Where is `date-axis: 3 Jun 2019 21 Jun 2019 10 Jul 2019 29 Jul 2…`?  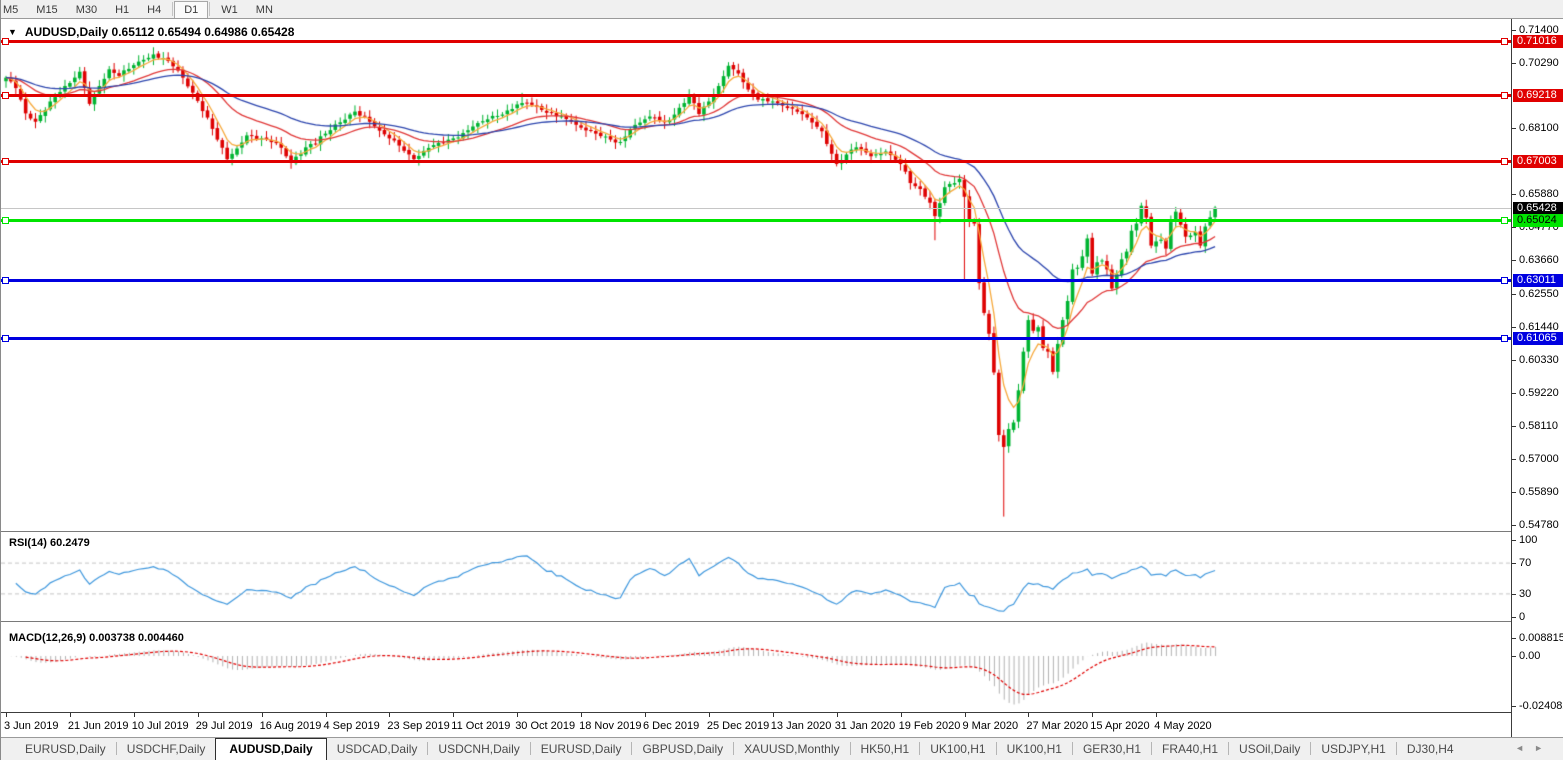 date-axis: 3 Jun 2019 21 Jun 2019 10 Jul 2019 29 Jul 2… is located at coordinates (756, 725).